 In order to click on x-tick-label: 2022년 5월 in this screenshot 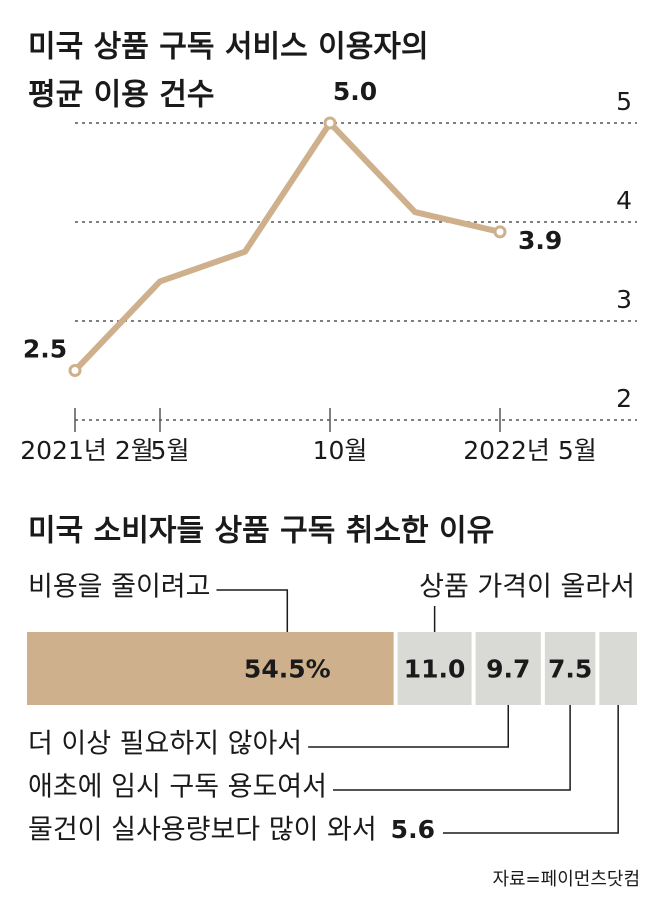, I will do `click(529, 450)`.